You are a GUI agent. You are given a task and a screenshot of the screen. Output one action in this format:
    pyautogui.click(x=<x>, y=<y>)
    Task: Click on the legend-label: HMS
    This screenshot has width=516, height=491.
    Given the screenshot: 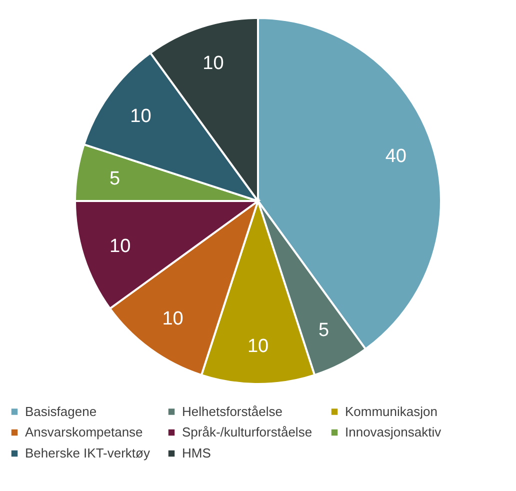 What is the action you would take?
    pyautogui.click(x=197, y=453)
    